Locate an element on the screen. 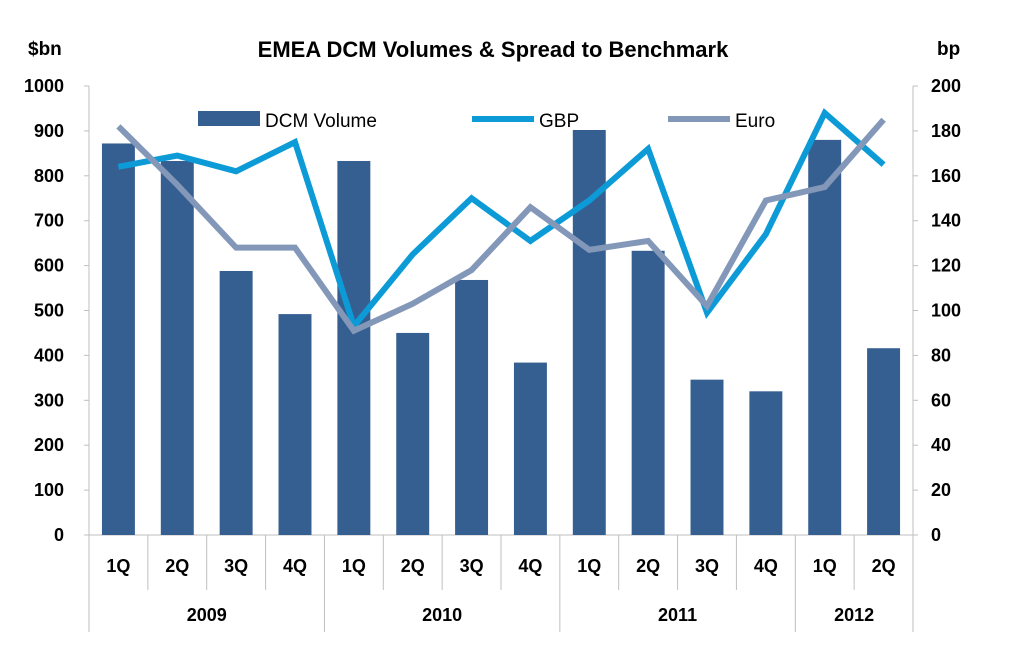 Image resolution: width=1017 pixels, height=655 pixels. legend: DCM Volume GBP Euro is located at coordinates (486, 121).